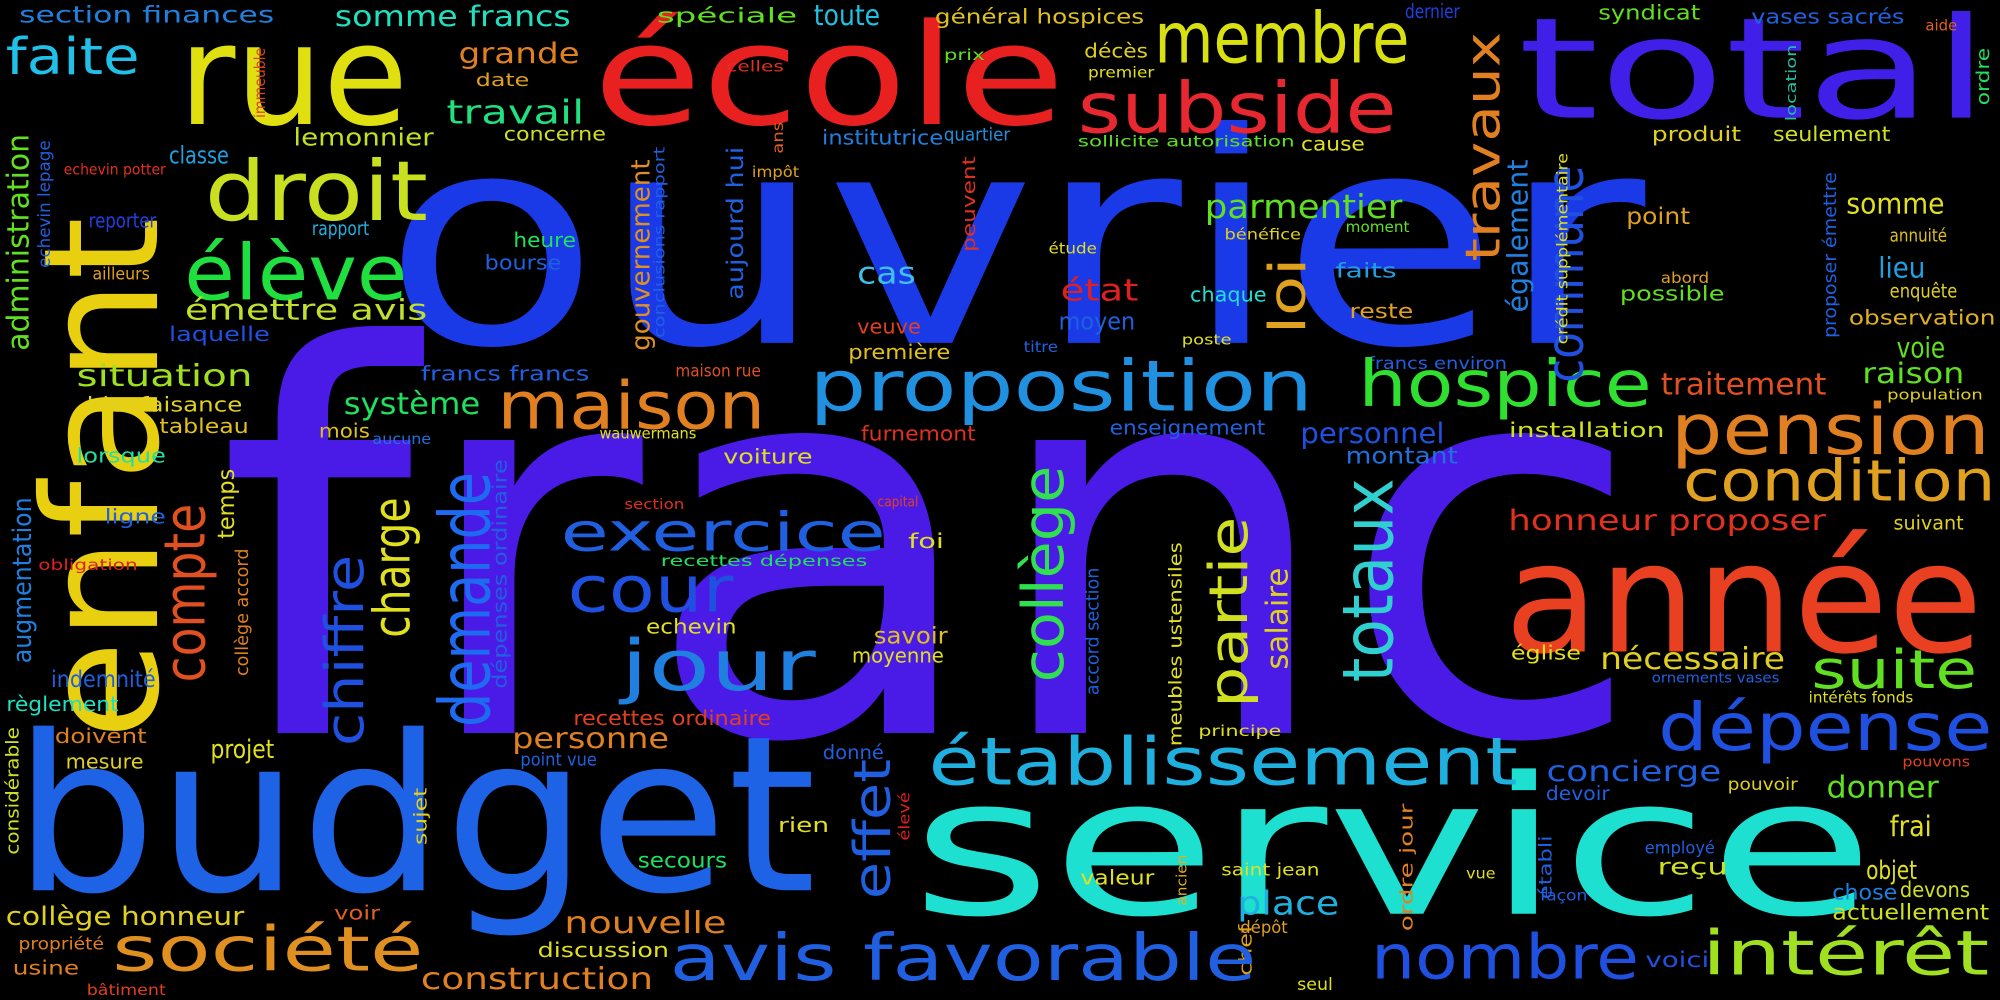 This screenshot has width=2000, height=1000. I want to click on word: maison rue, so click(717, 371).